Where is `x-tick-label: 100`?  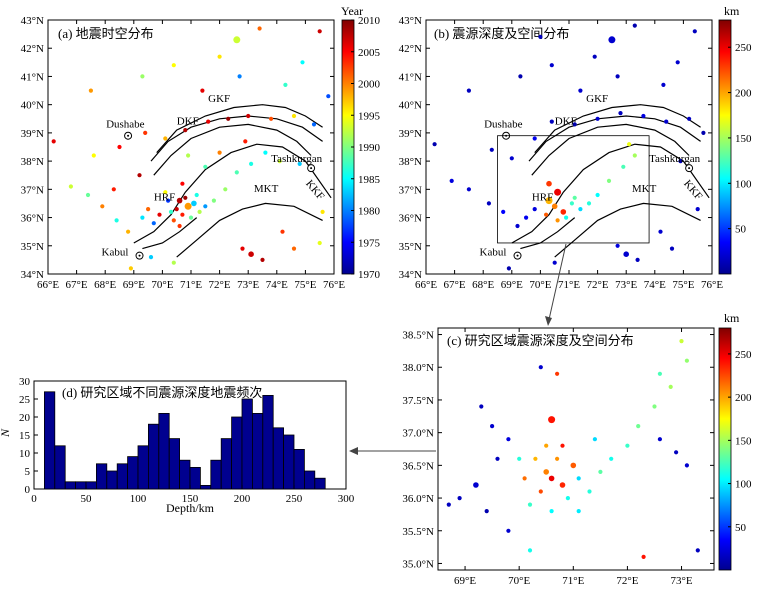 x-tick-label: 100 is located at coordinates (138, 499).